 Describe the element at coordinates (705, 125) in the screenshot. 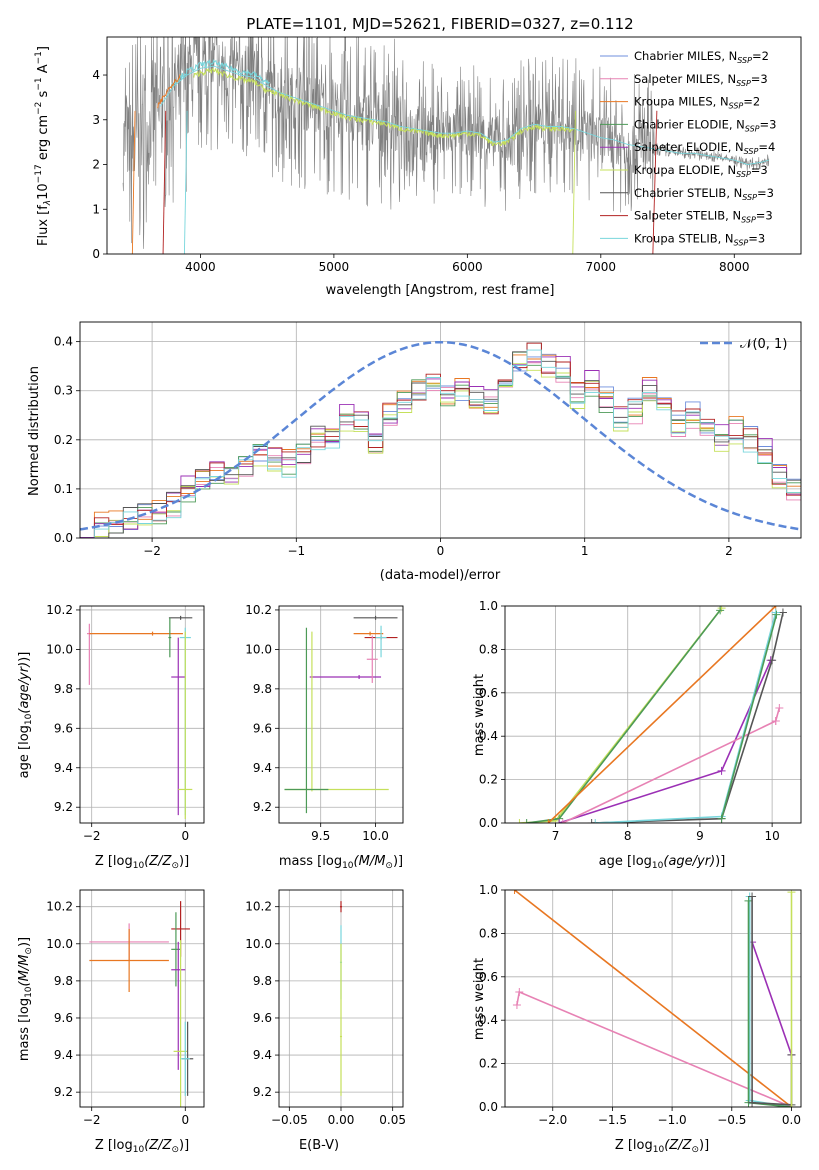

I see `legend-entry: Chabrier ELODIE, NSSP=3` at that location.